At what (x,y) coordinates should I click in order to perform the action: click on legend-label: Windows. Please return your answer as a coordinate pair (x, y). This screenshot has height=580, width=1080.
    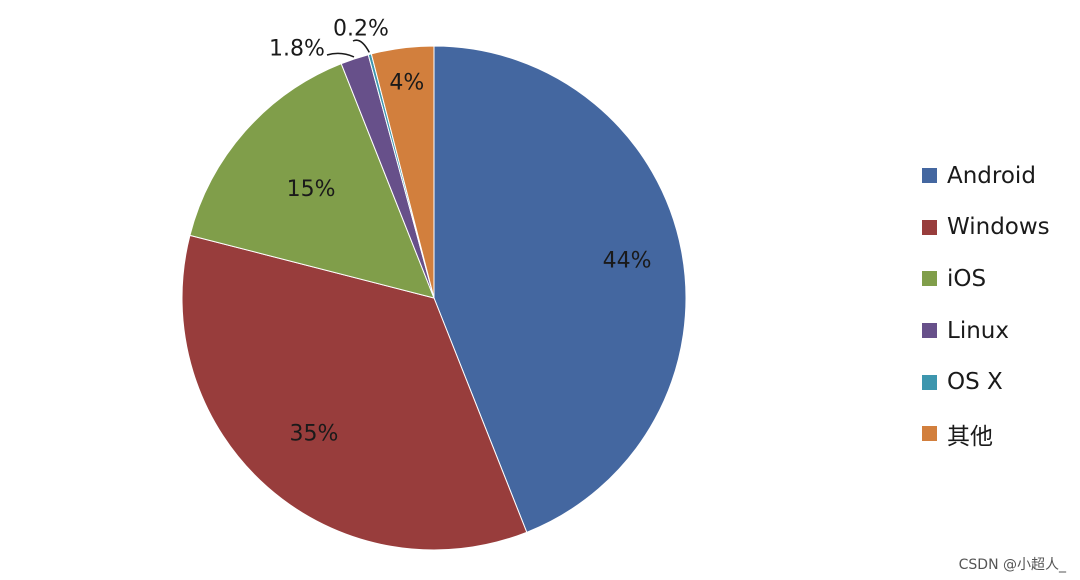
    Looking at the image, I should click on (998, 227).